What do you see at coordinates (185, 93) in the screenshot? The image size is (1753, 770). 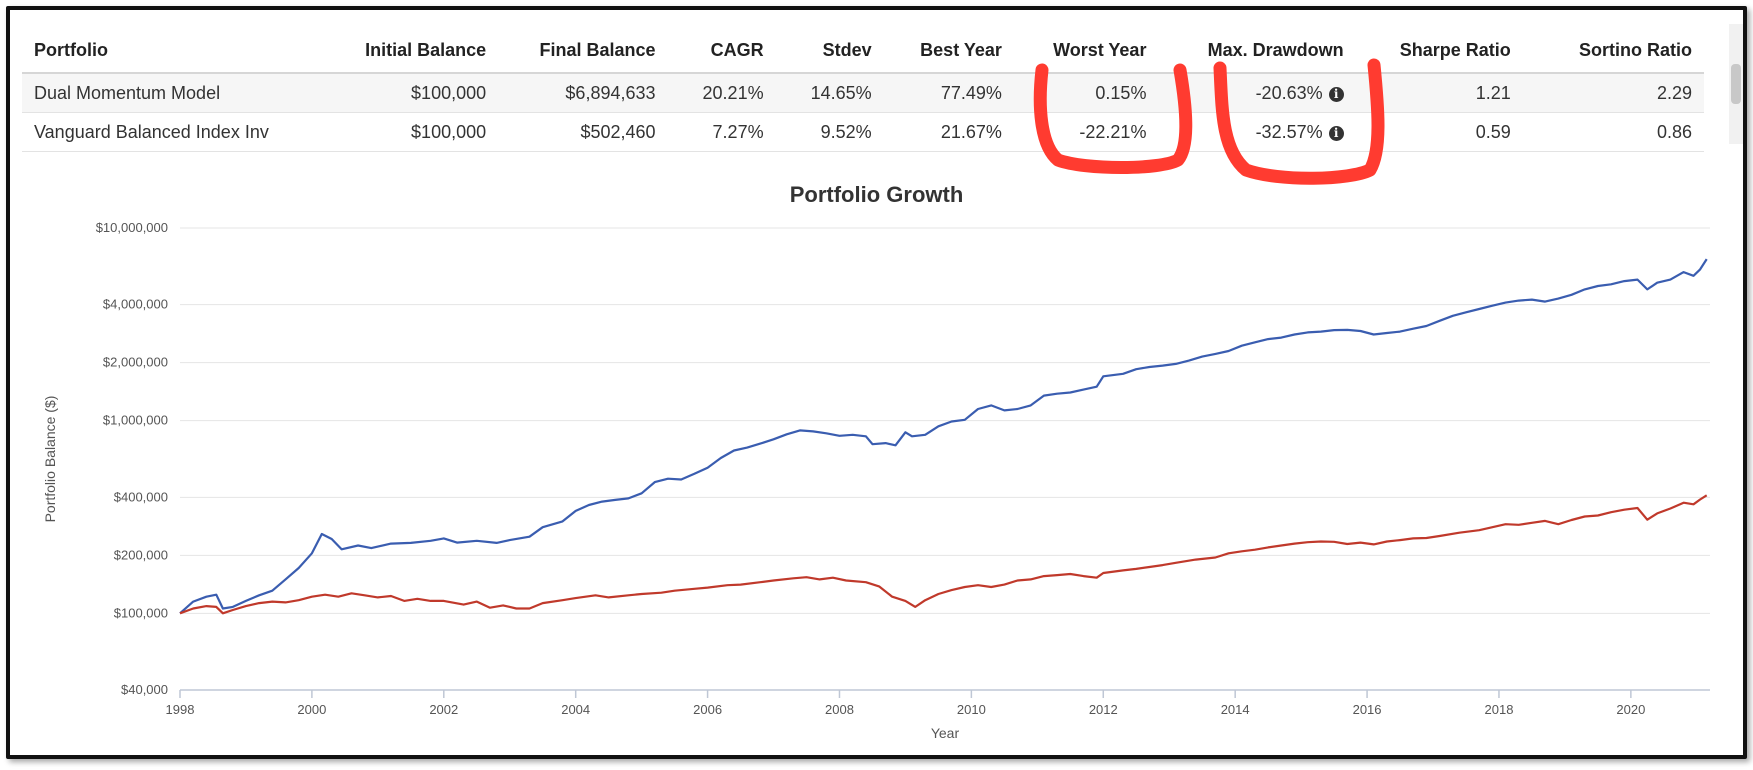 I see `cell-portfolio-name: Dual Momentum Model` at bounding box center [185, 93].